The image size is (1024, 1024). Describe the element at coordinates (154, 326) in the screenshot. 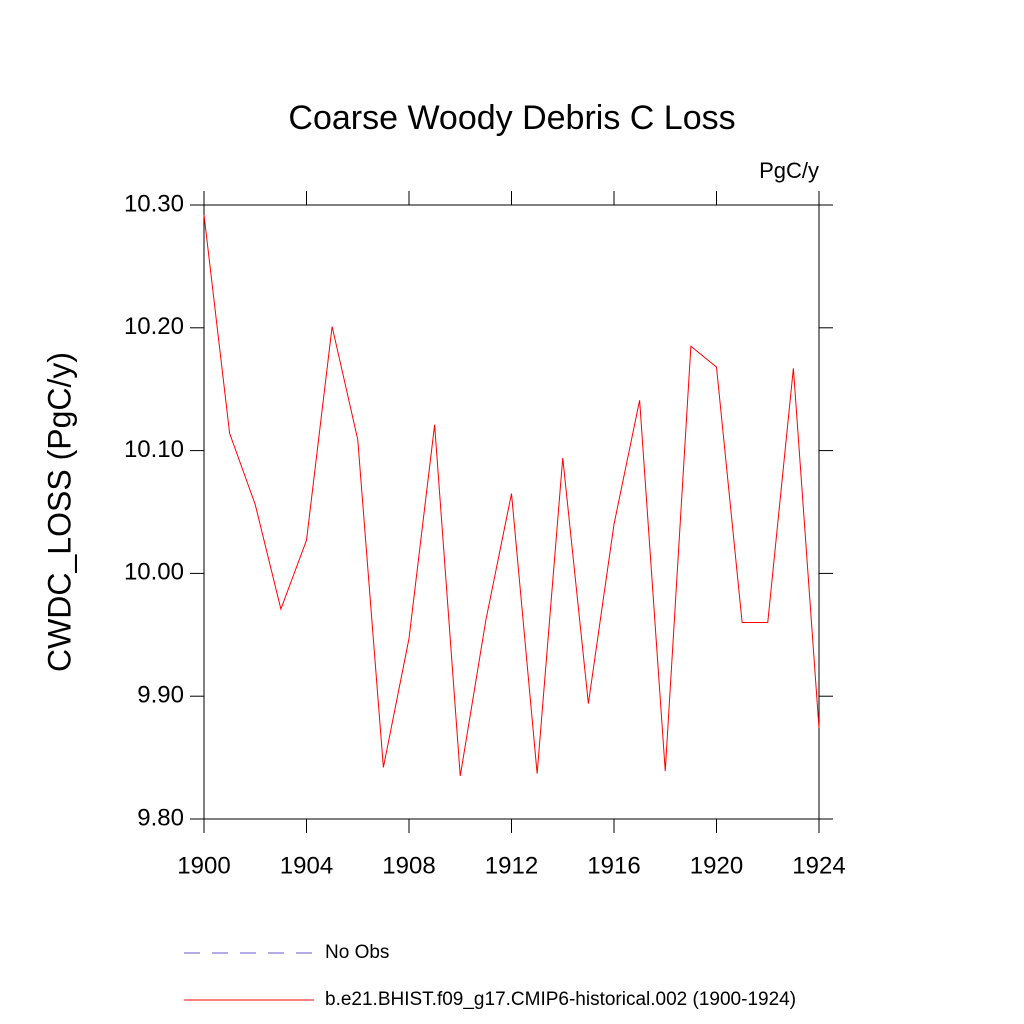

I see `y-tick-label: 10.20` at that location.